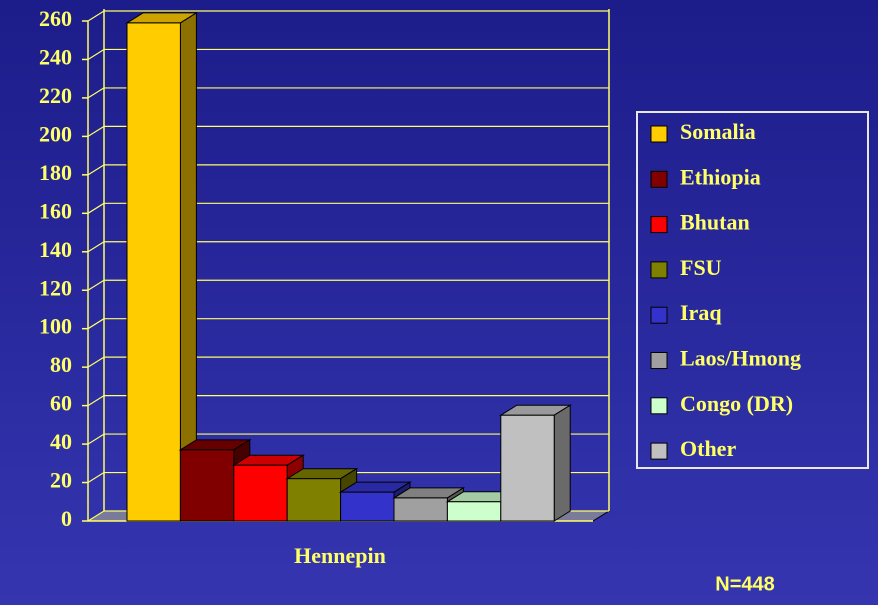 This screenshot has height=605, width=878. Describe the element at coordinates (55, 287) in the screenshot. I see `y-tick-label: 120` at that location.